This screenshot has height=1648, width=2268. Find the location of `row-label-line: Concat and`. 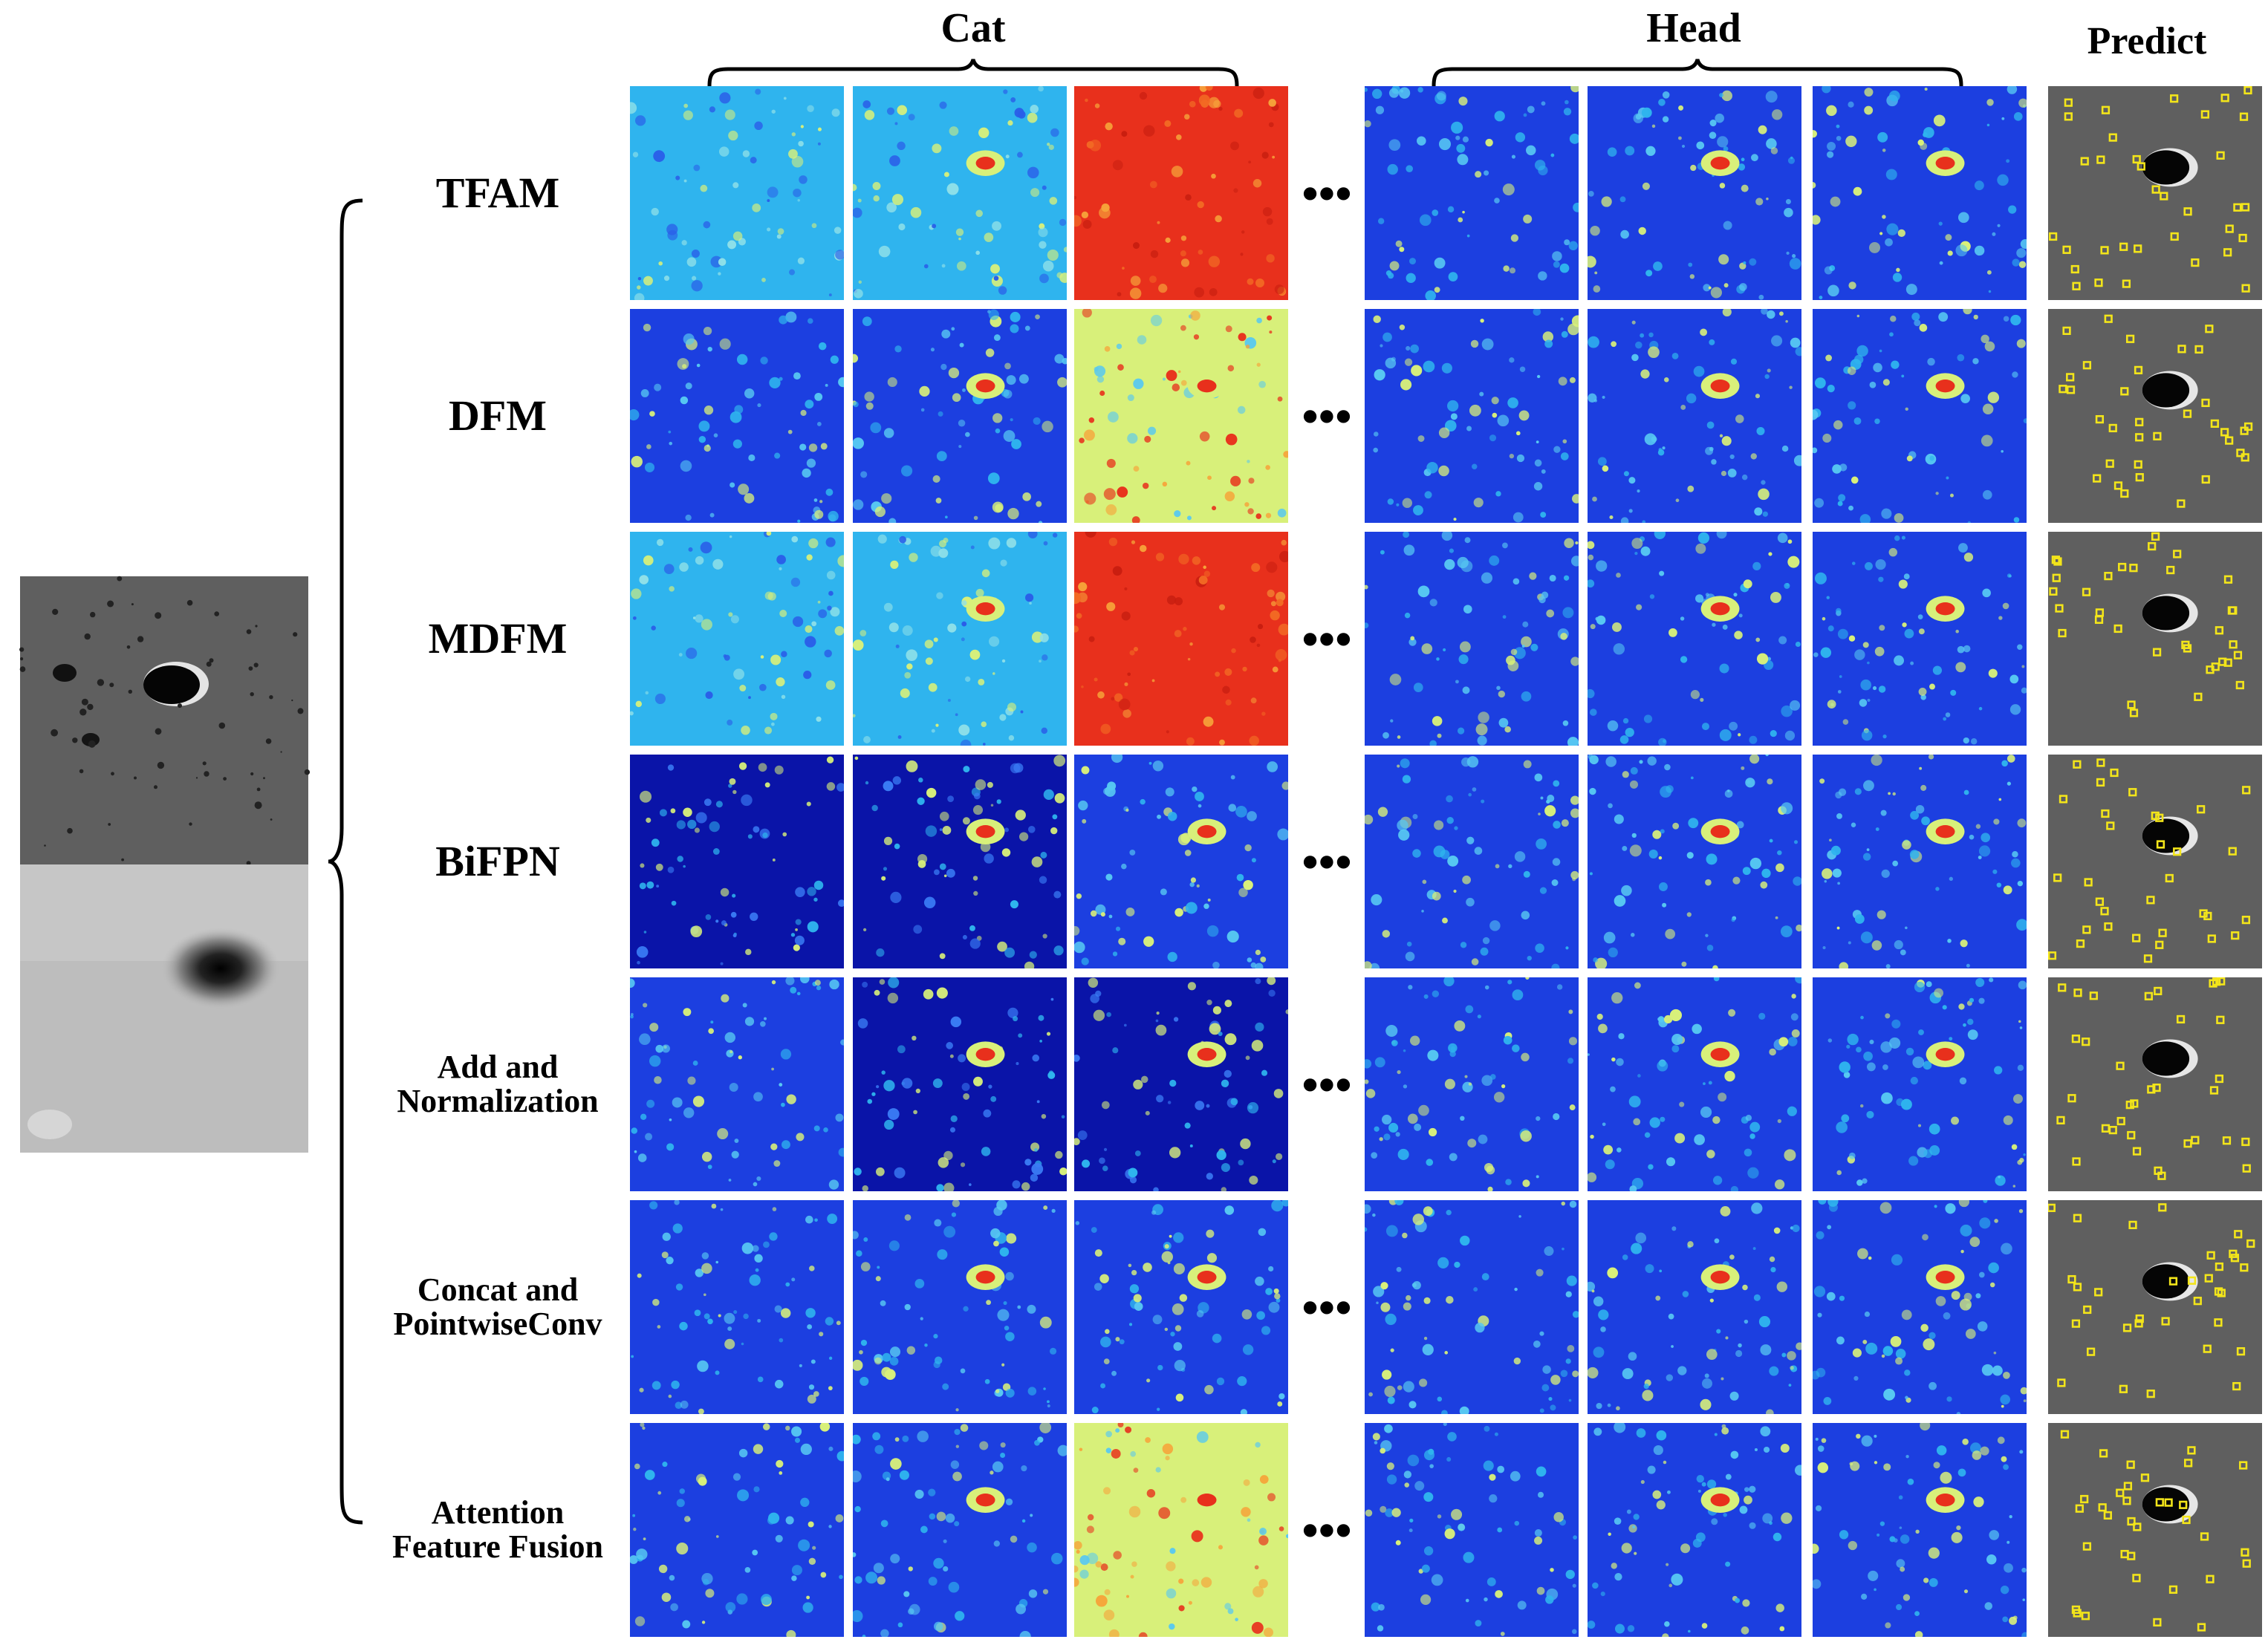

row-label-line: Concat and is located at coordinates (498, 1289).